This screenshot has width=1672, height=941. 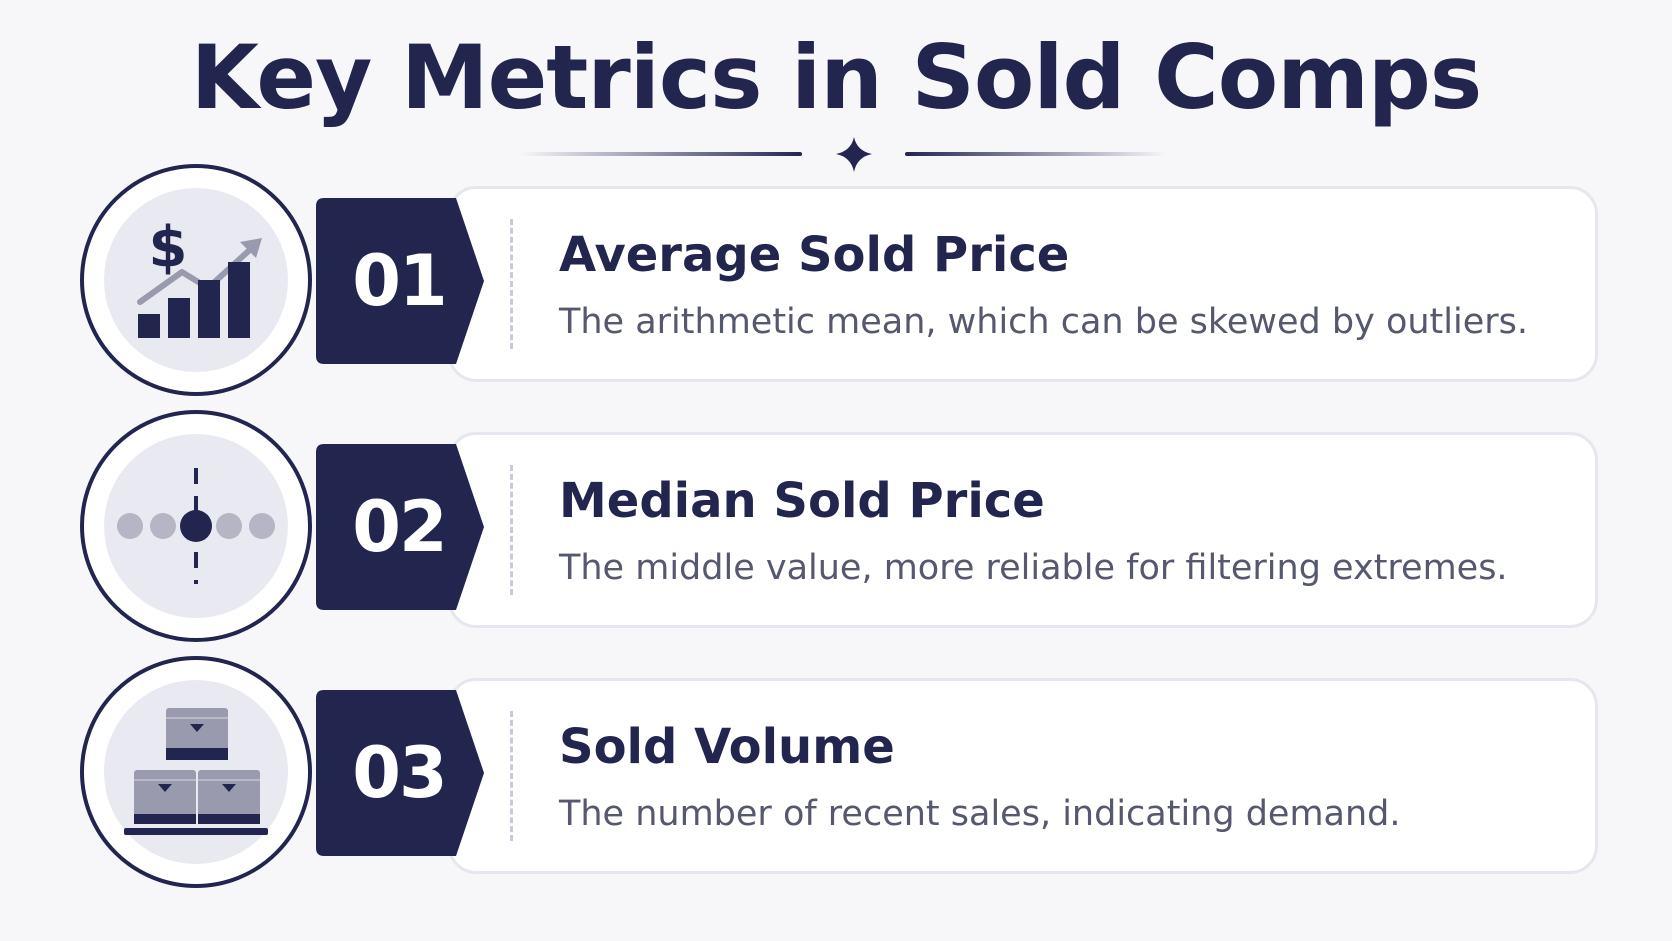 I want to click on number-badge: 03, so click(x=406, y=773).